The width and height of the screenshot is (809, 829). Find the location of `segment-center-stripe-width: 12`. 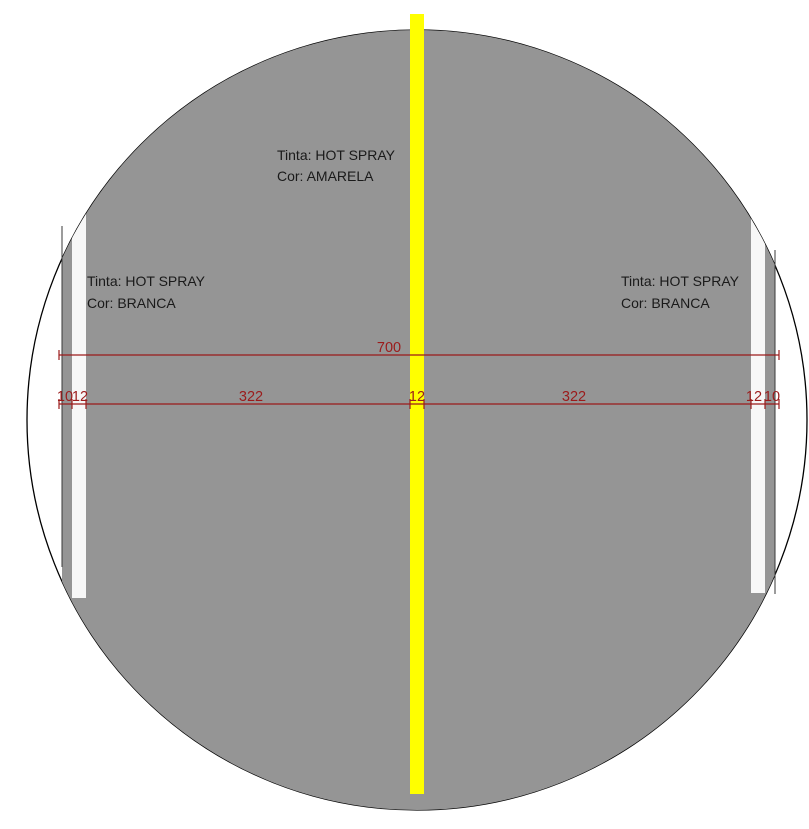

segment-center-stripe-width: 12 is located at coordinates (417, 397).